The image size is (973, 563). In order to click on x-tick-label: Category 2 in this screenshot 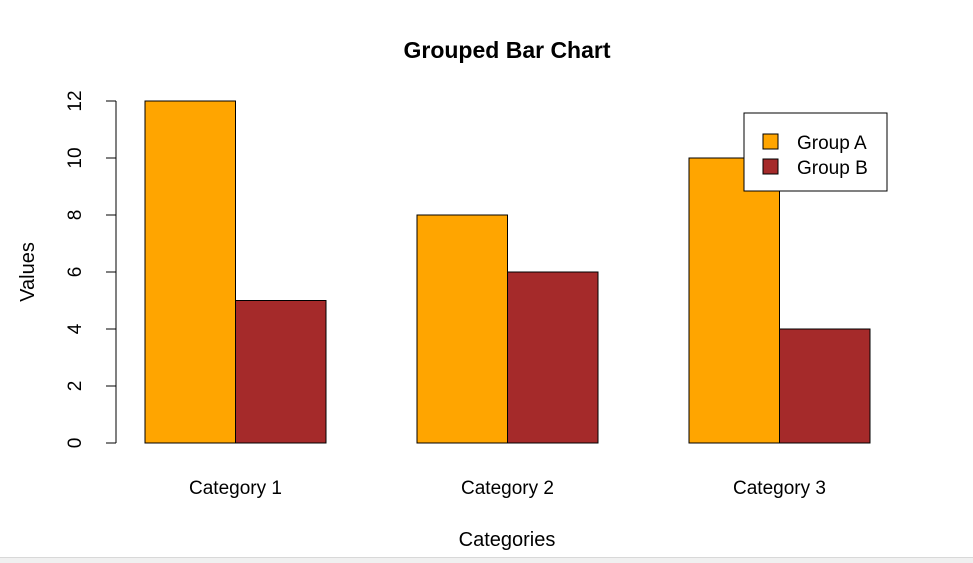, I will do `click(507, 488)`.